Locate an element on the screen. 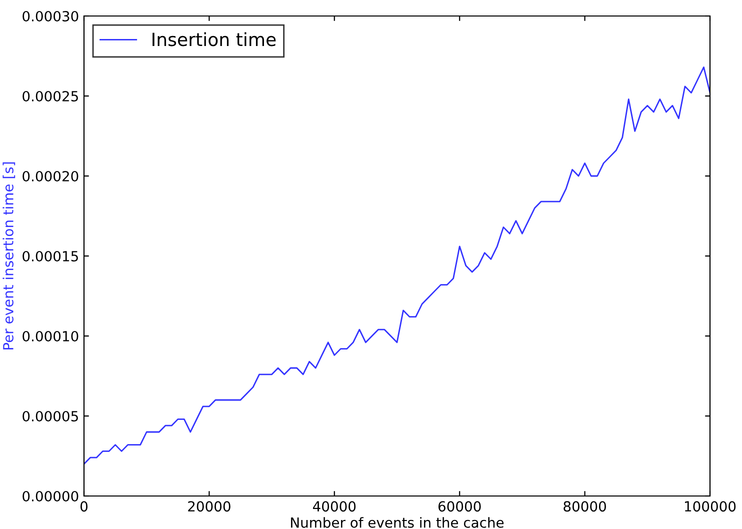 The width and height of the screenshot is (742, 529). x-tick-label: 60000 is located at coordinates (459, 506).